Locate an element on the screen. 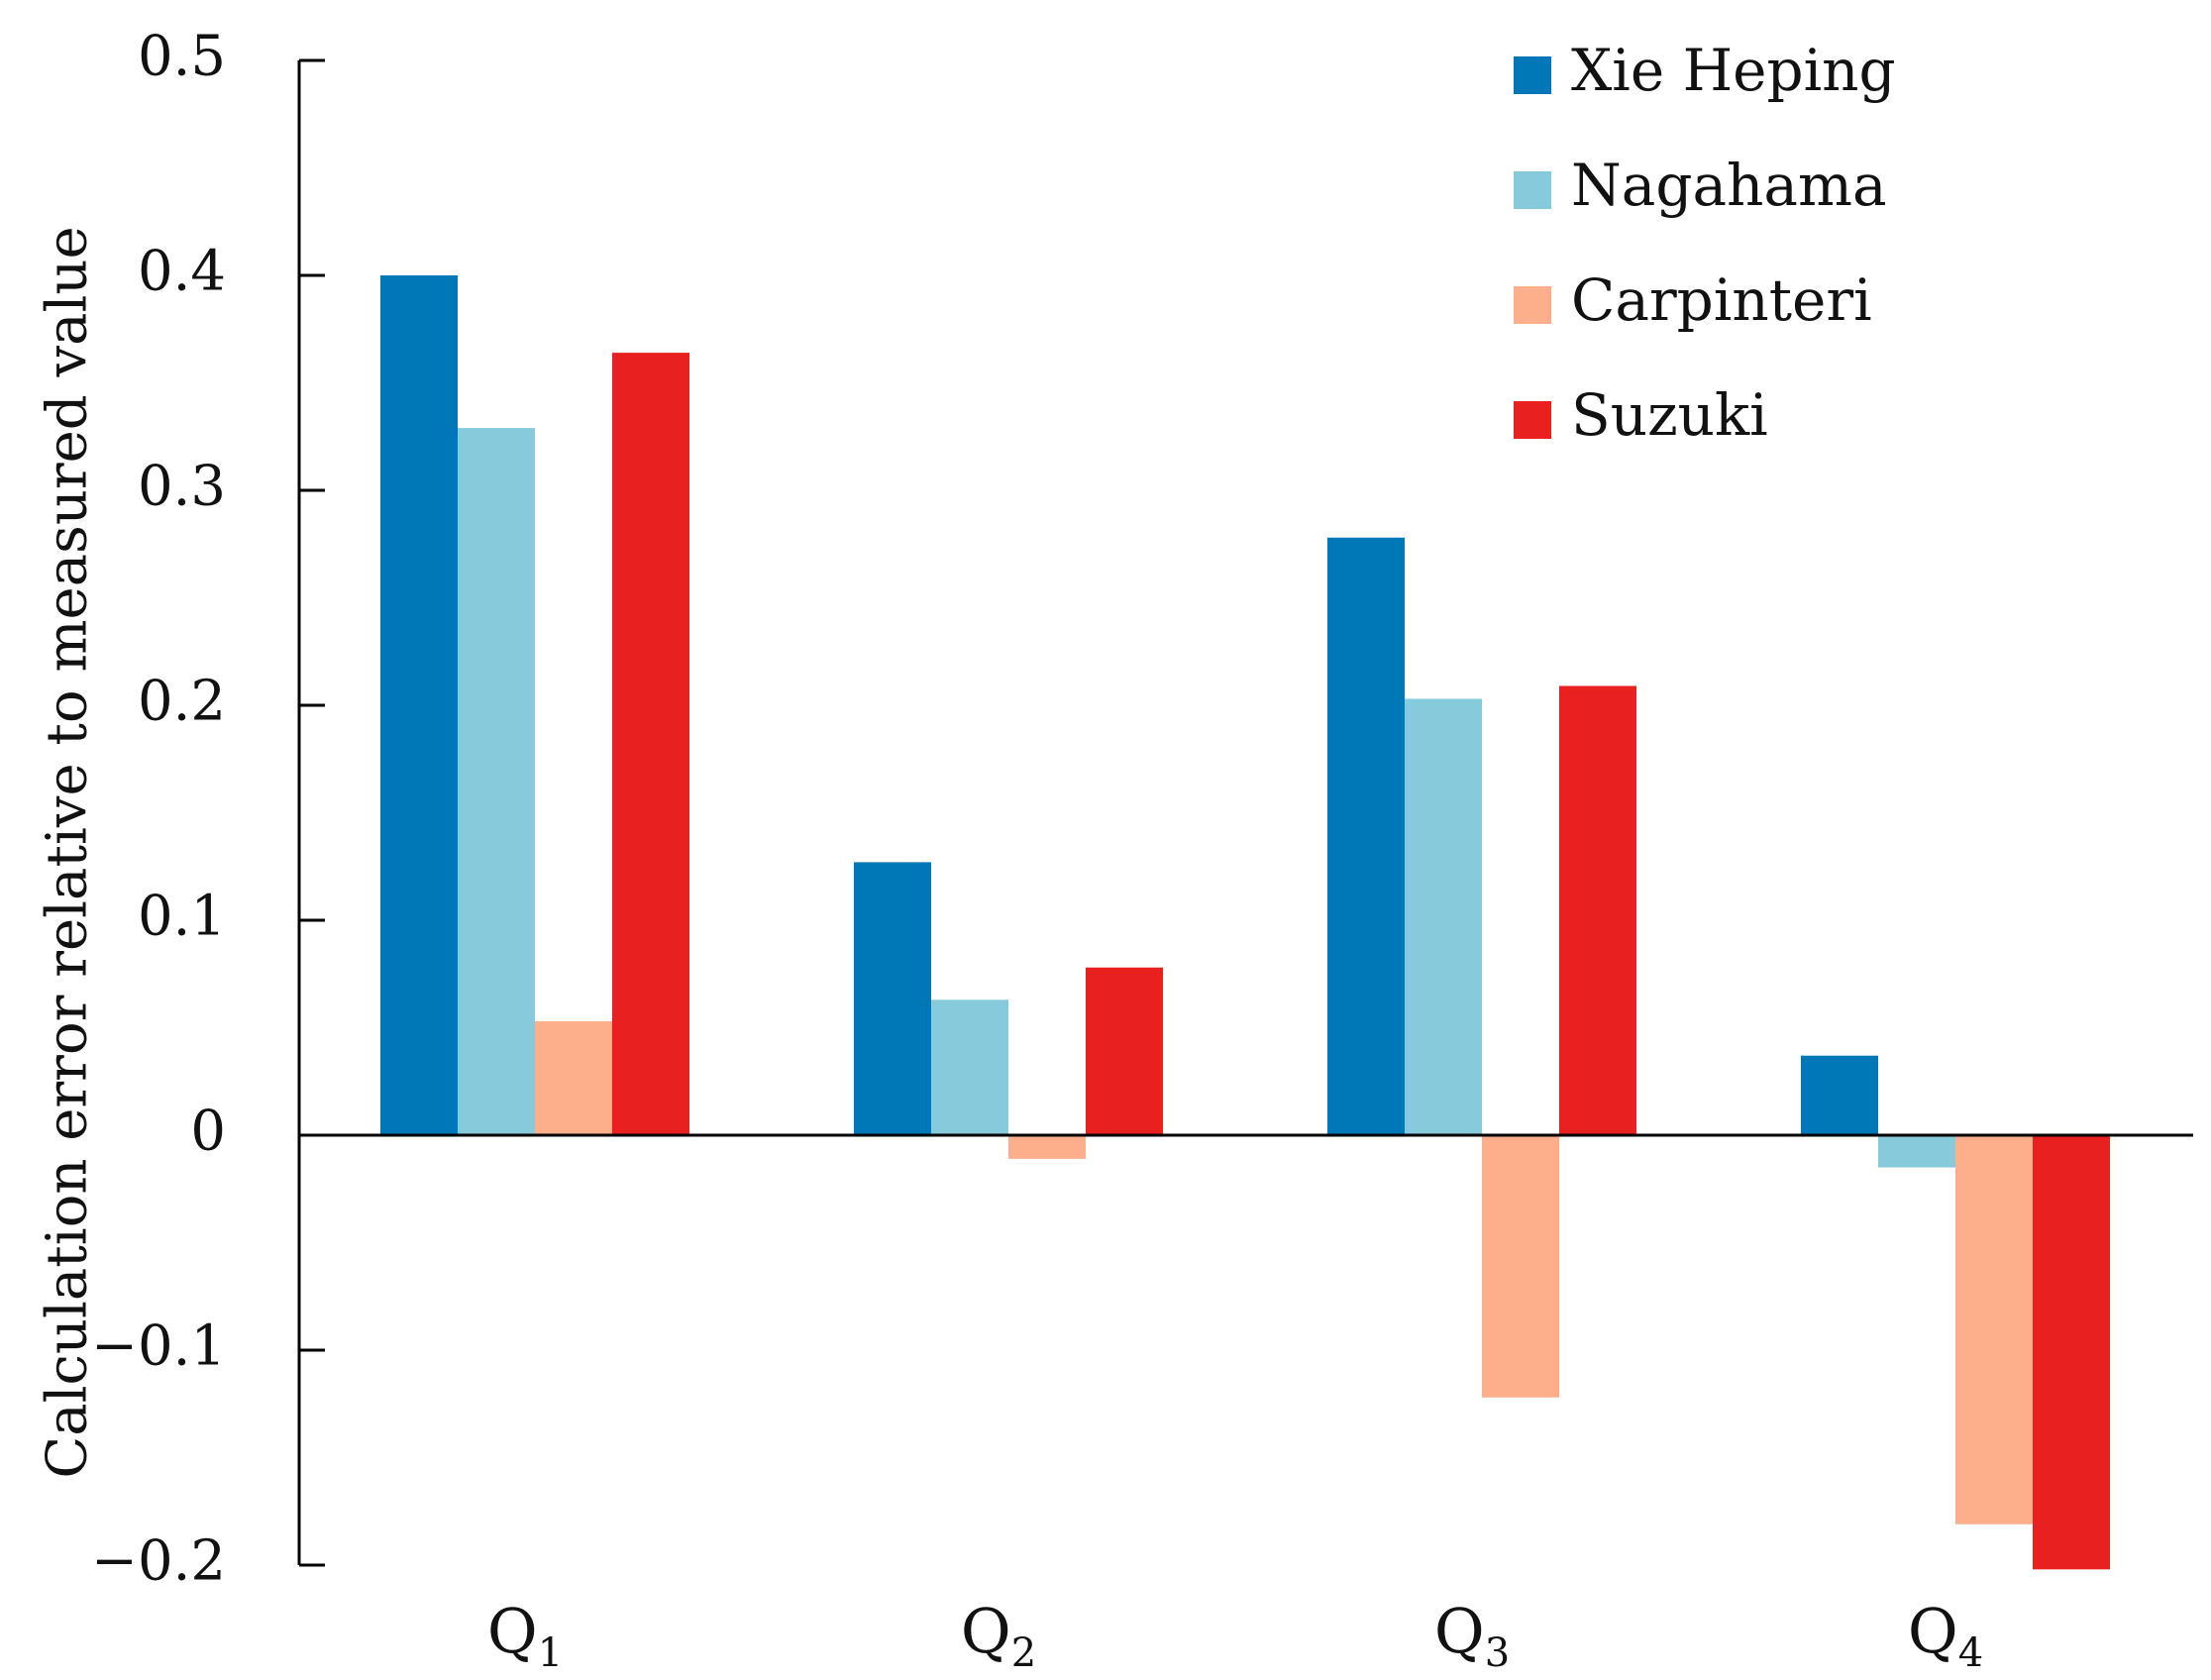 This screenshot has width=2211, height=1680. bar-xie-heping-q2 is located at coordinates (892, 998).